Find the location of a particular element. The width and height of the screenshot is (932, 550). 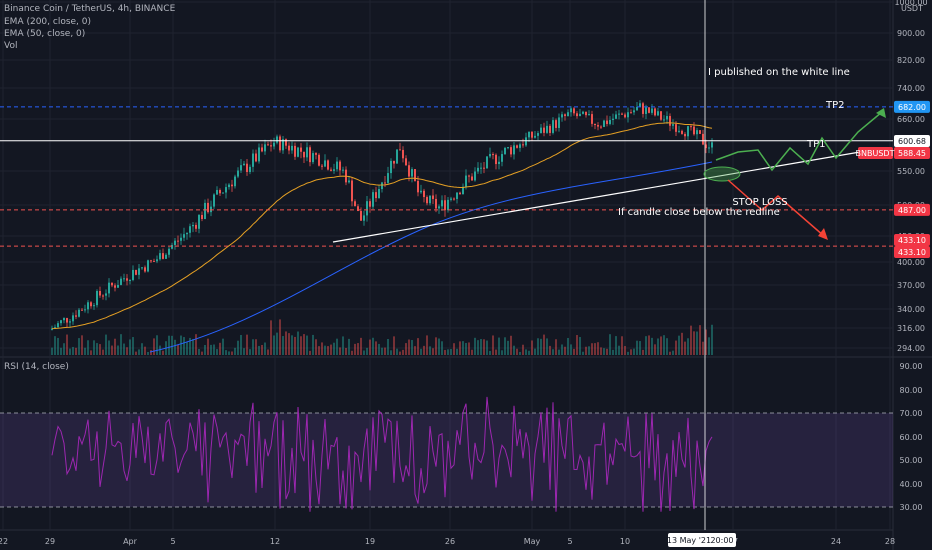

price-tick: 294.00 is located at coordinates (911, 348).